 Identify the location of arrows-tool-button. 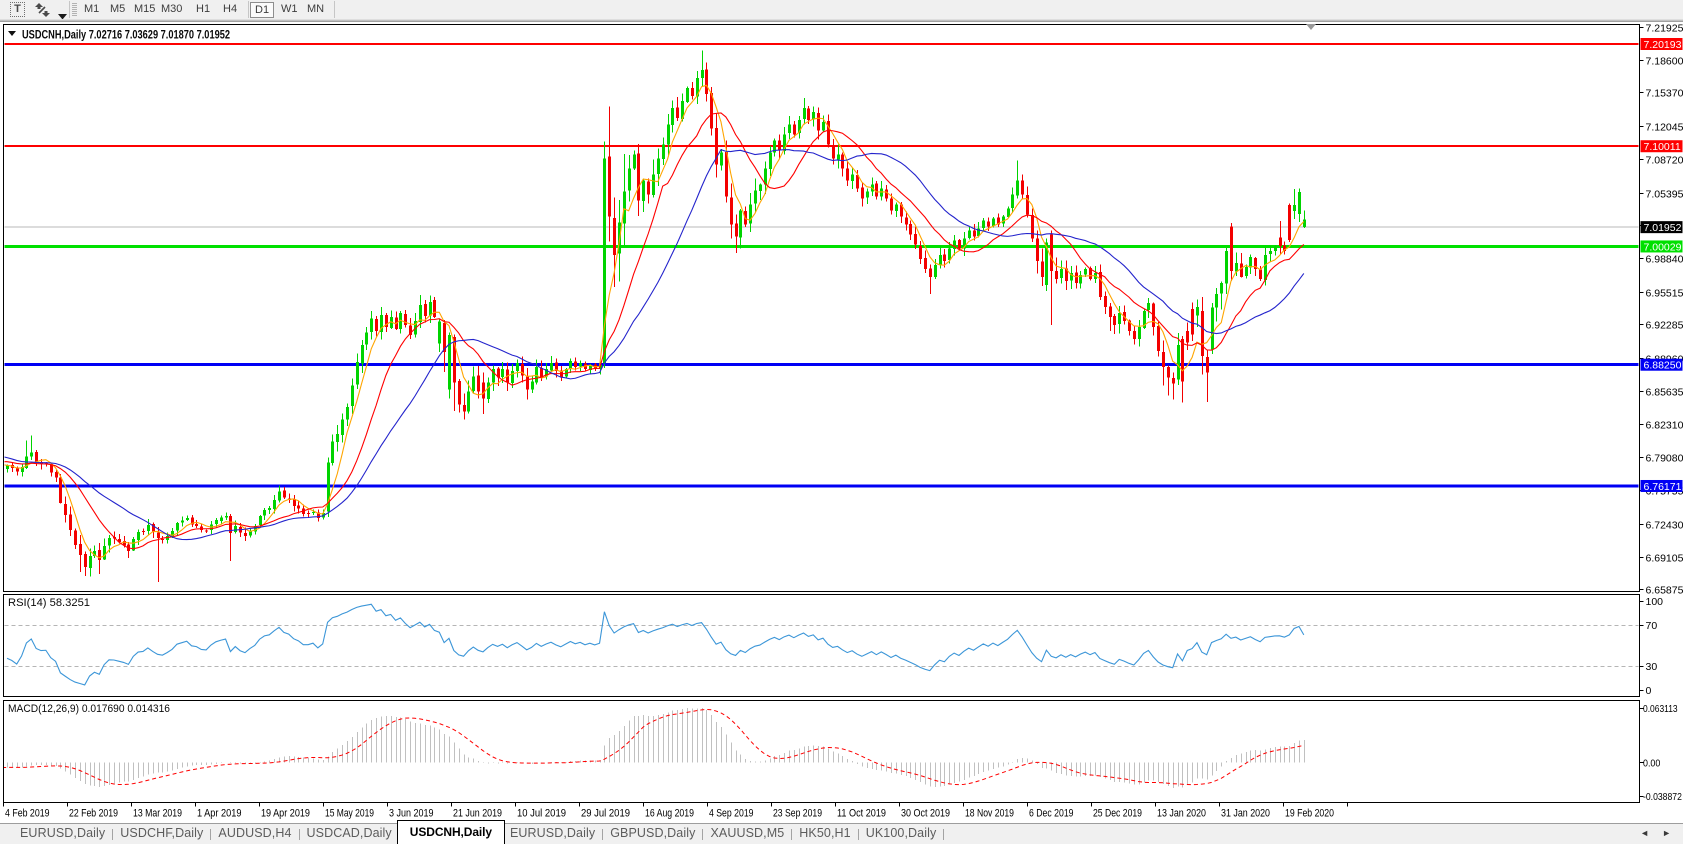
(42, 12).